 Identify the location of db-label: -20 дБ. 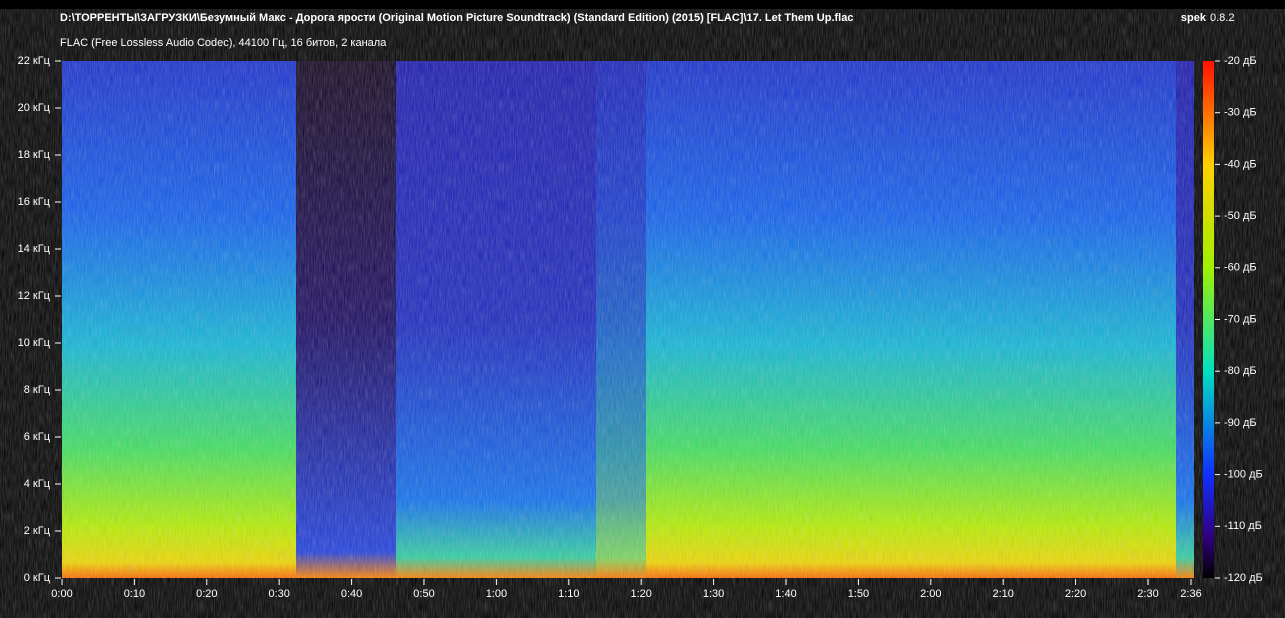
(1240, 61).